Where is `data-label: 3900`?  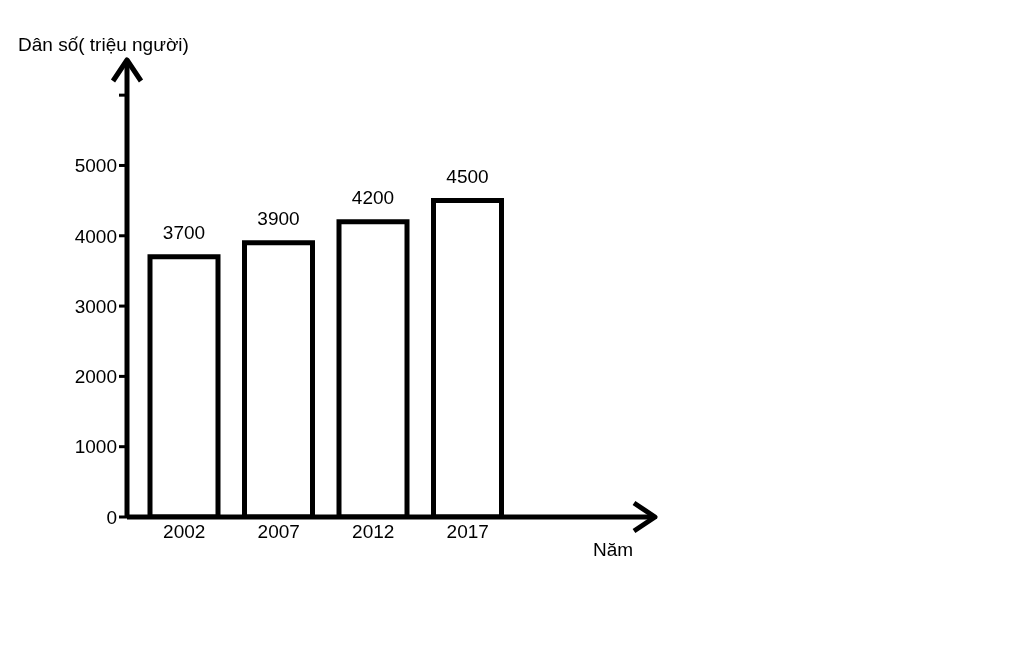
data-label: 3900 is located at coordinates (278, 218).